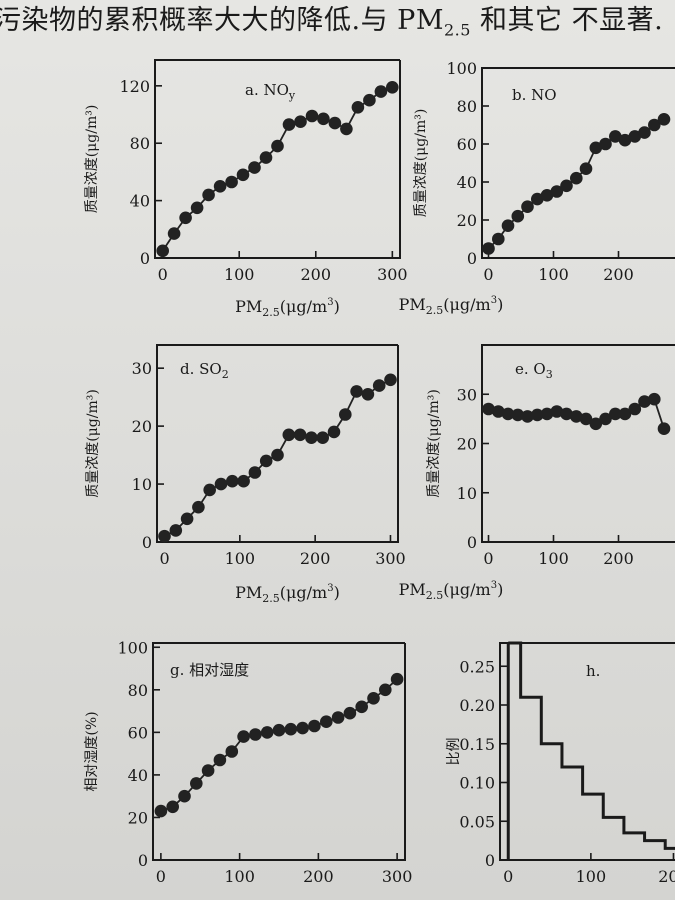  Describe the element at coordinates (461, 68) in the screenshot. I see `y-tick-label: 100` at that location.